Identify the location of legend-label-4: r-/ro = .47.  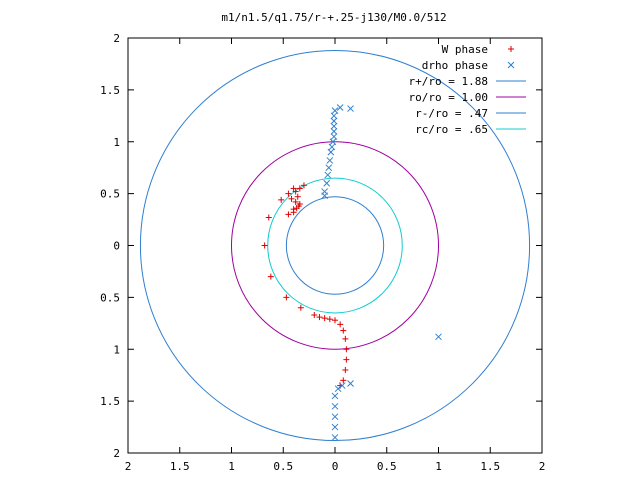
(451, 113).